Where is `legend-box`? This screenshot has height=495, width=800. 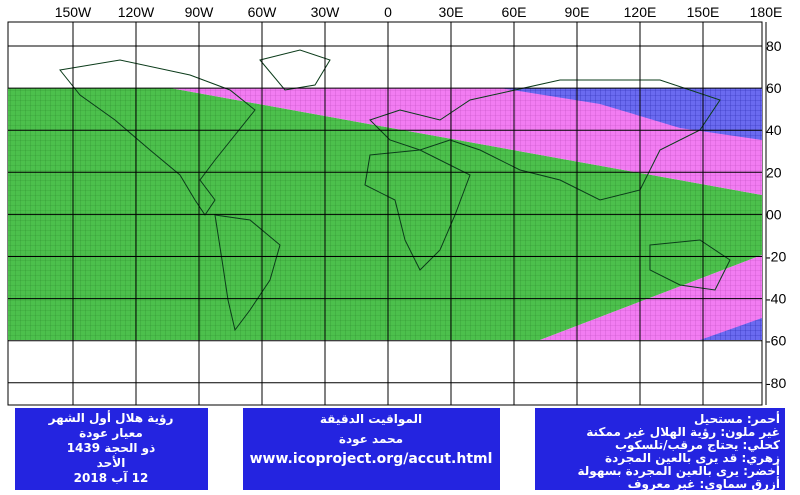 legend-box is located at coordinates (660, 449).